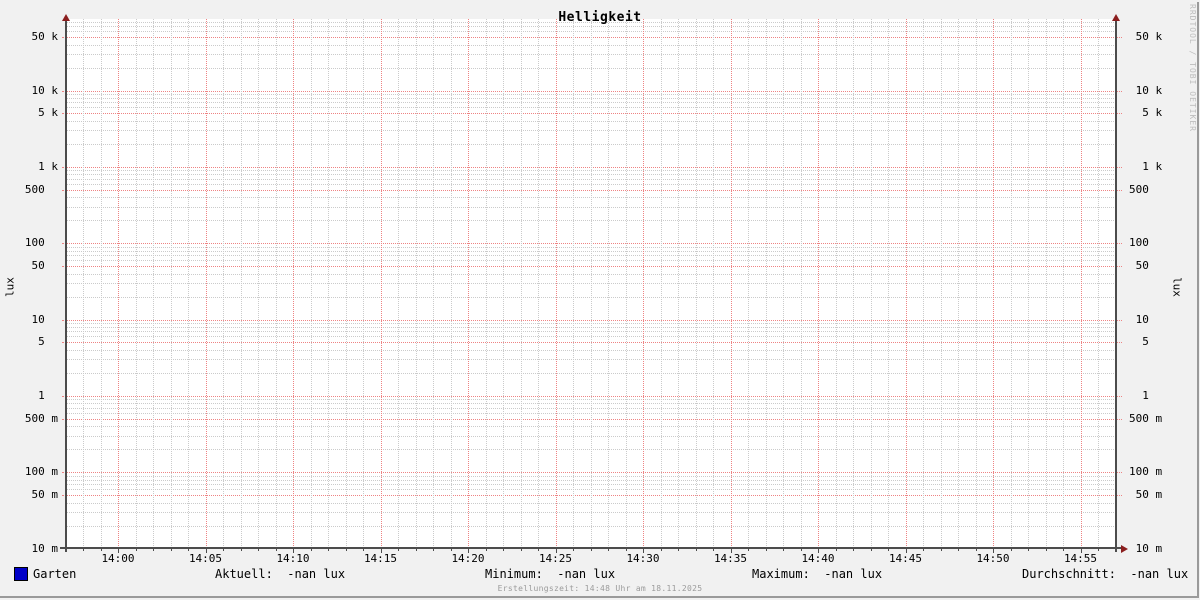 This screenshot has width=1200, height=600. Describe the element at coordinates (1139, 189) in the screenshot. I see `y-tick-label-right: 500` at that location.